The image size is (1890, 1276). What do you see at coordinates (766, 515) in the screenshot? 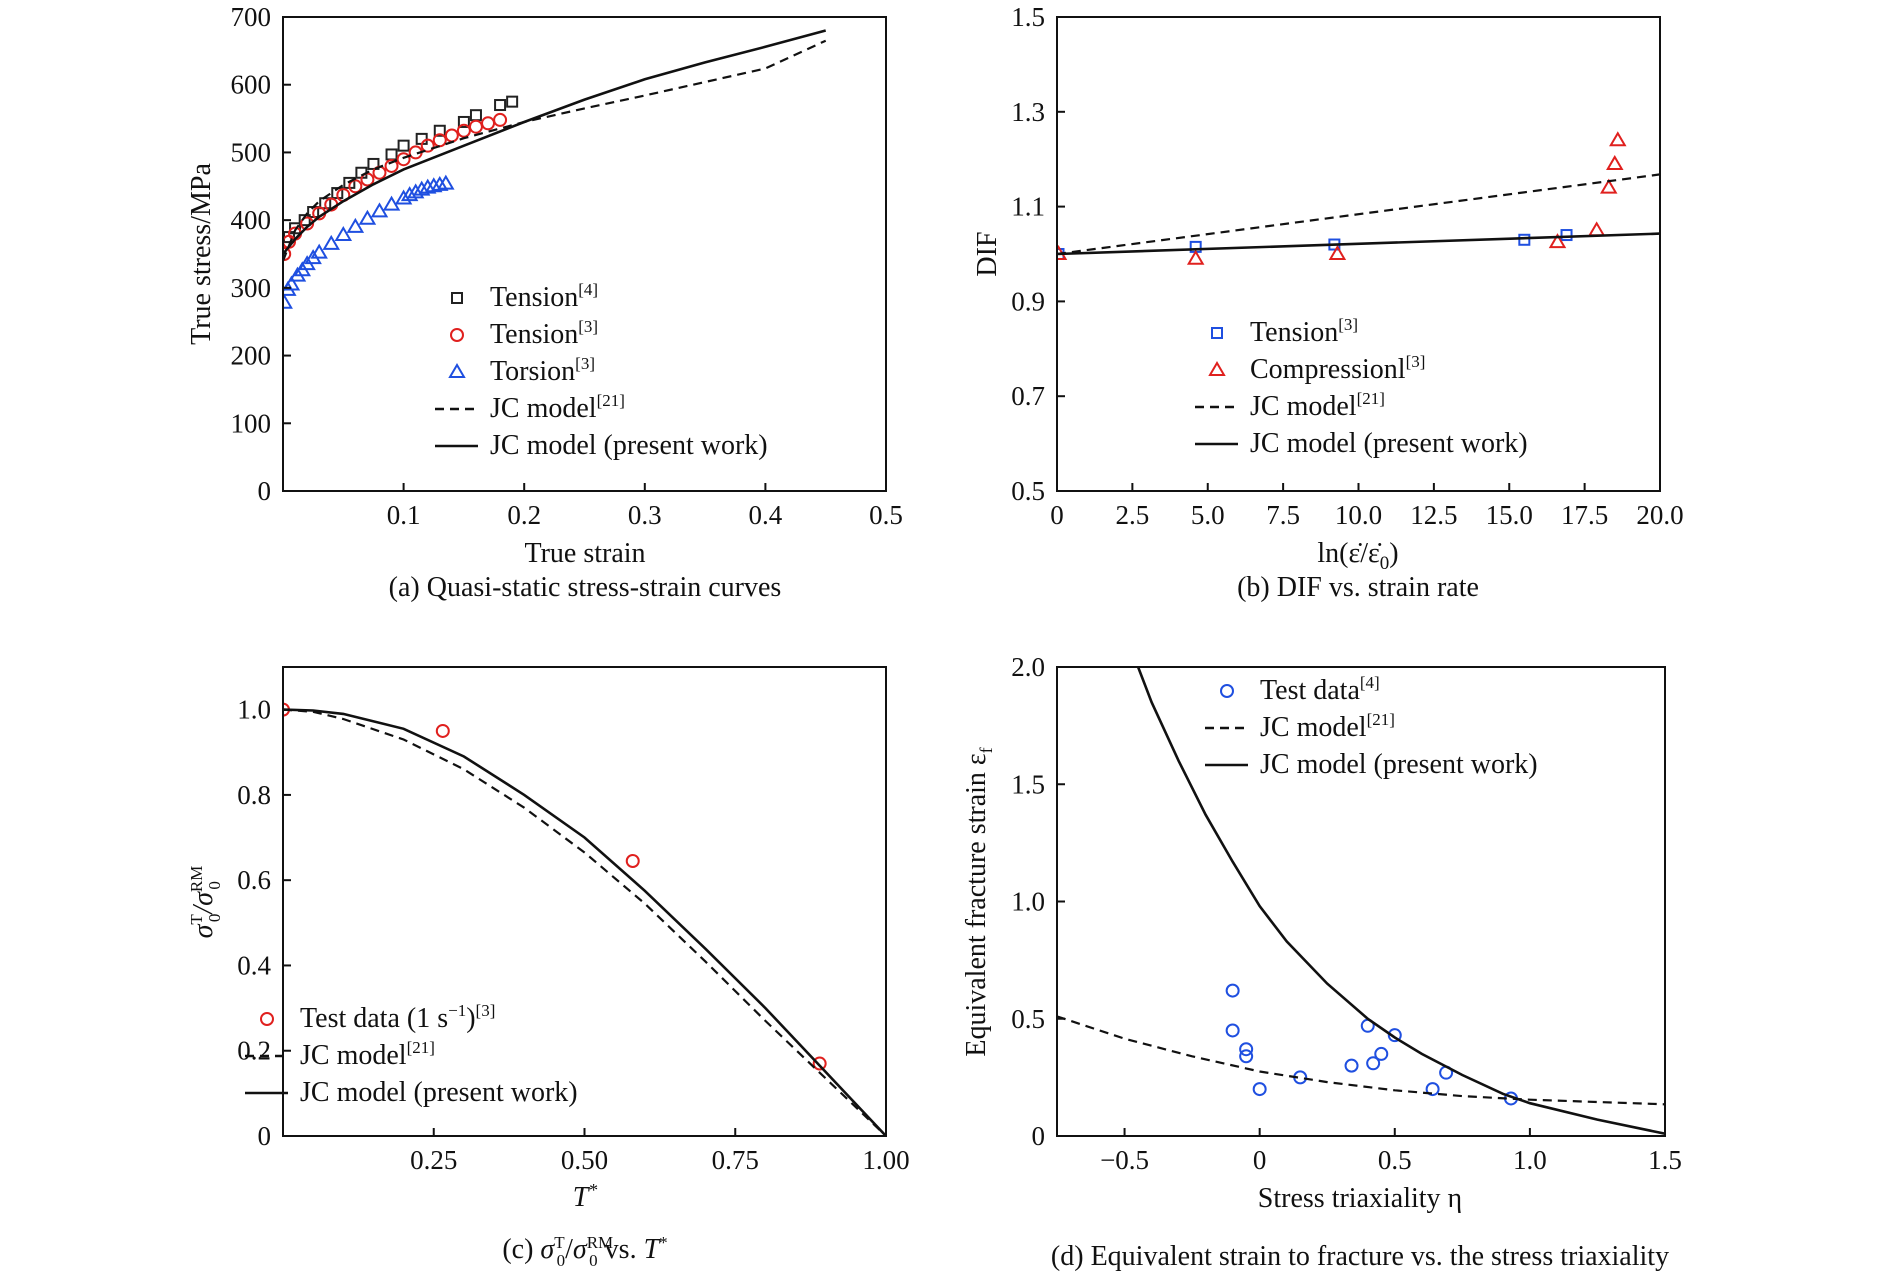
I see `panel-a-x-tick-label: 0.4` at bounding box center [766, 515].